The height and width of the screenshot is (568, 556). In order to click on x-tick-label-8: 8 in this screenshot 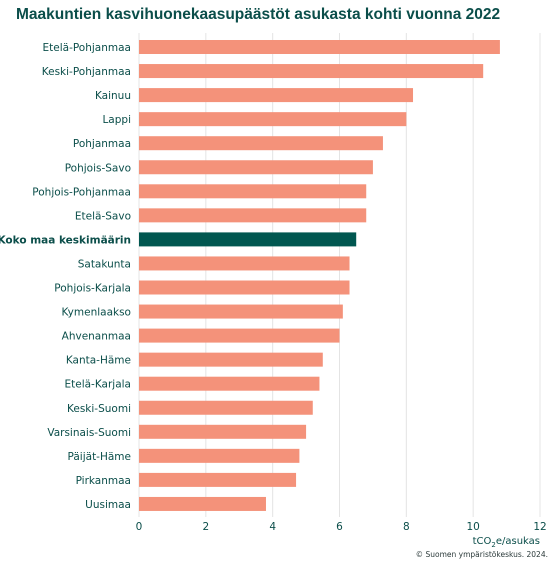, I will do `click(406, 527)`.